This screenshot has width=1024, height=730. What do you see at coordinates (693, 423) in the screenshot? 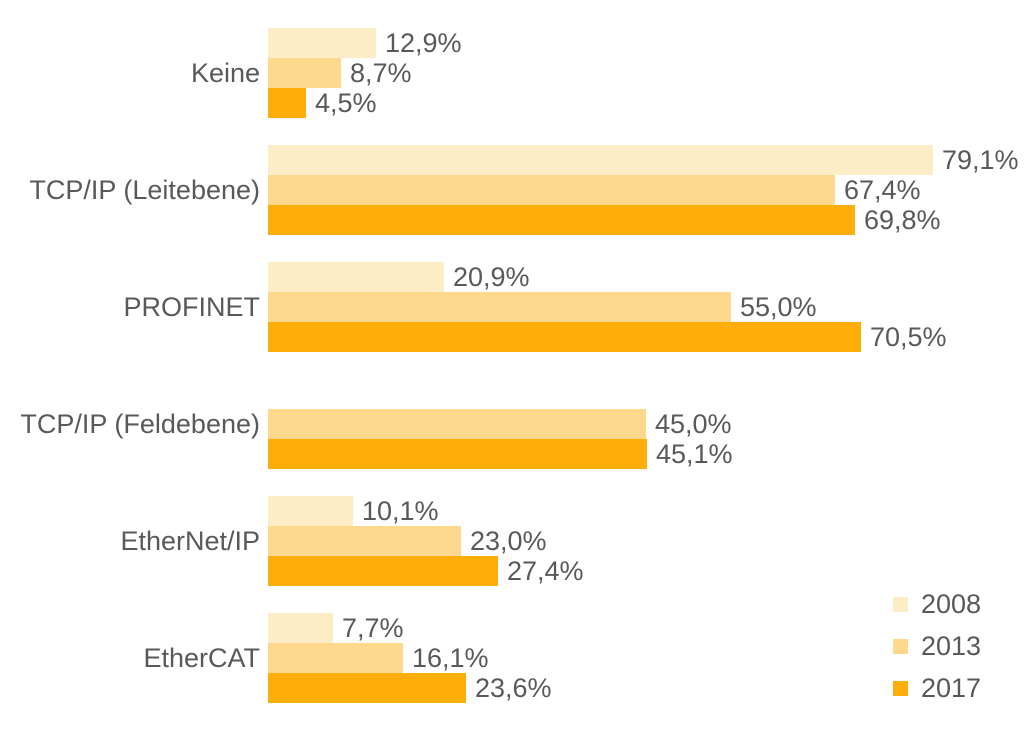
I see `value-label: 45,0%` at bounding box center [693, 423].